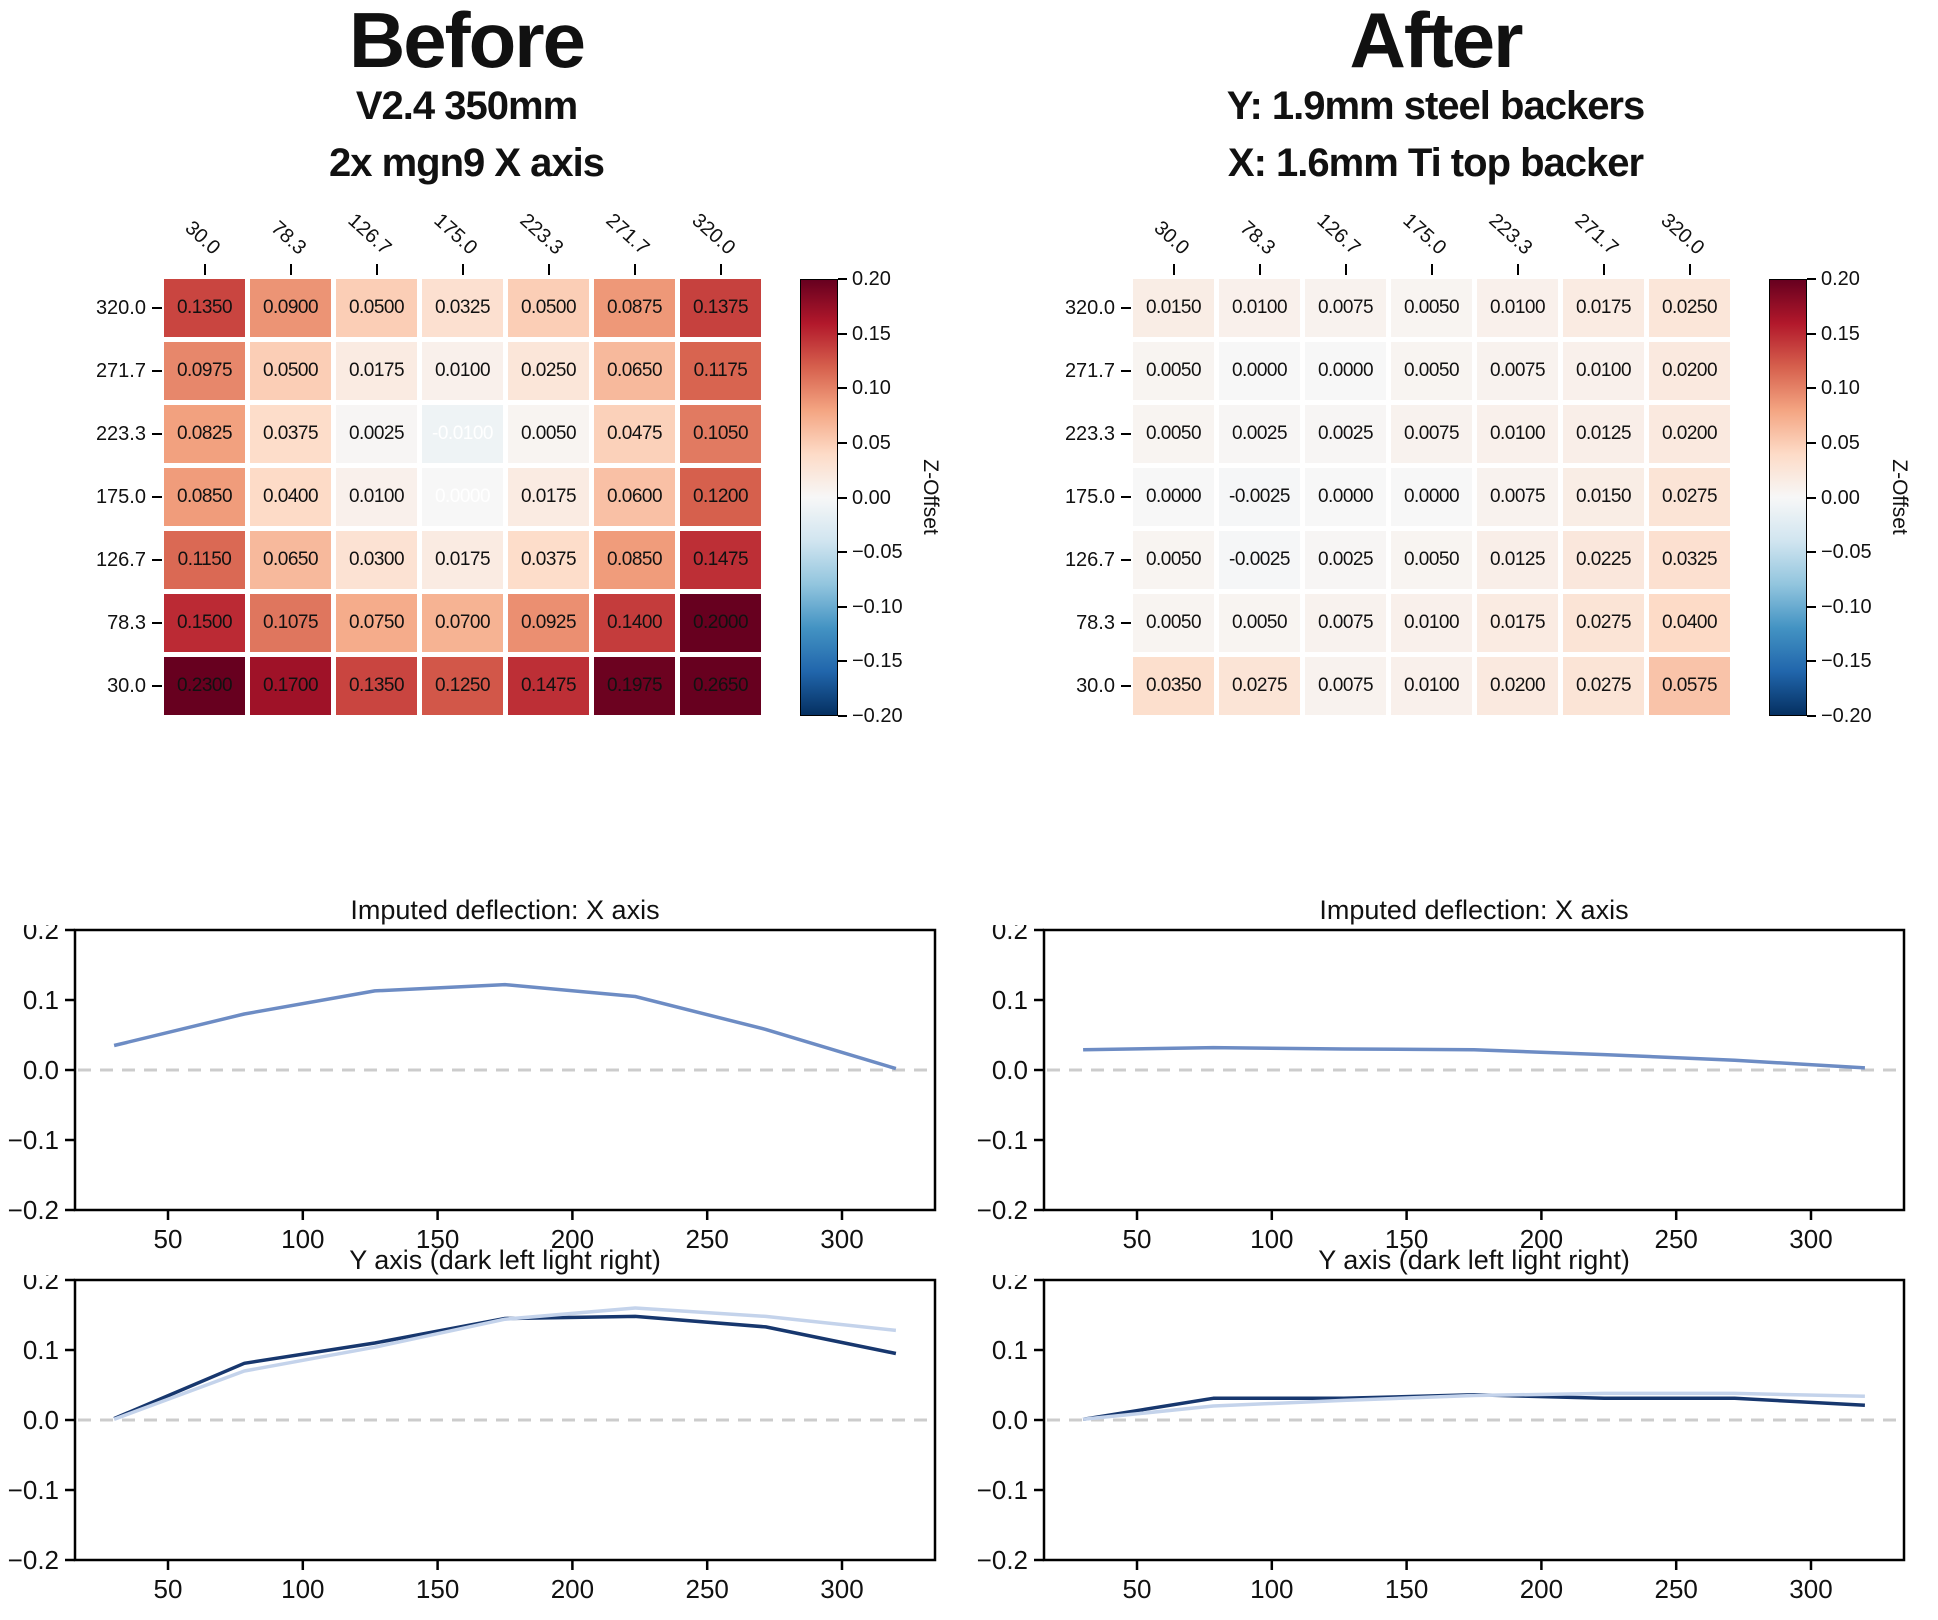 The height and width of the screenshot is (1620, 1938). I want to click on heatmap-y-tick-label: 78.3, so click(1095, 622).